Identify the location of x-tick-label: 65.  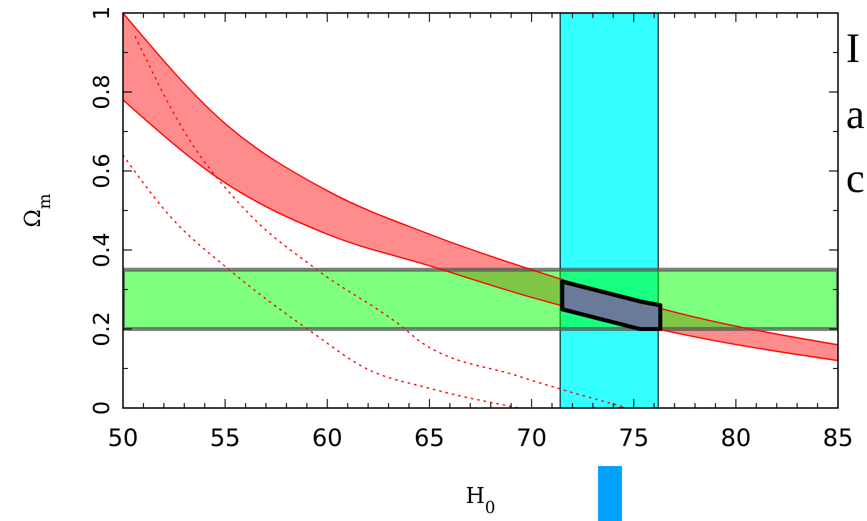
(429, 438).